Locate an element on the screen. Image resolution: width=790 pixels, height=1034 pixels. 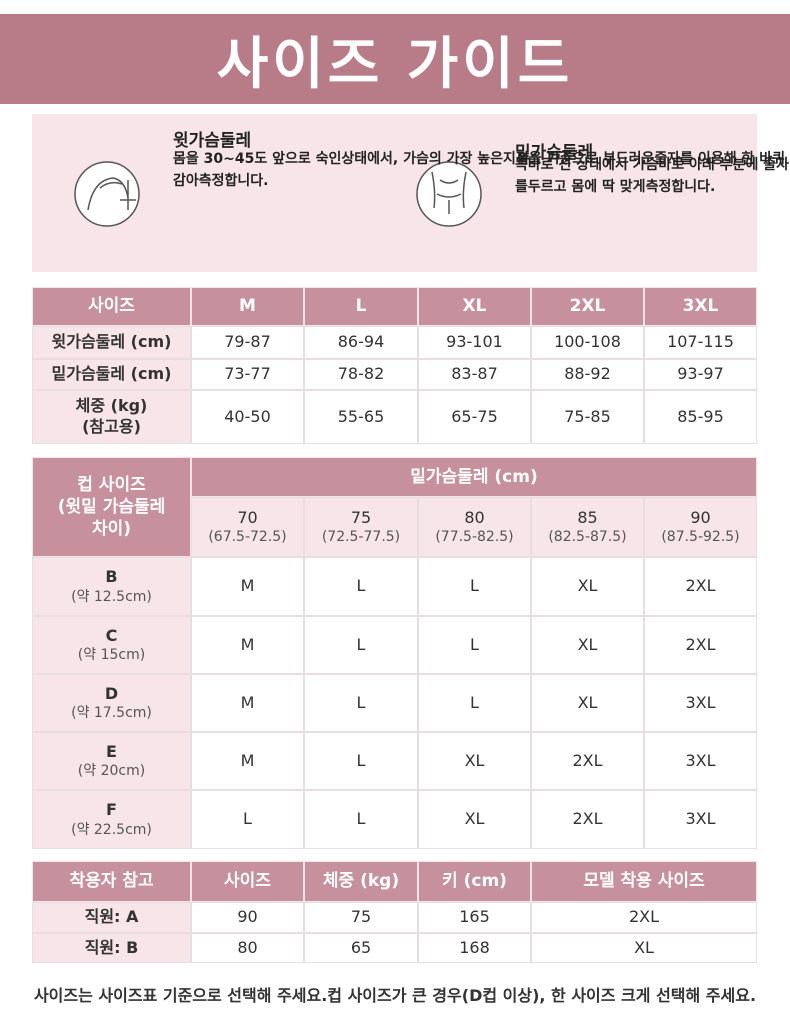
corner-cell: 컵 사이즈 (윗밑 가슴둘레 차이) is located at coordinates (111, 507).